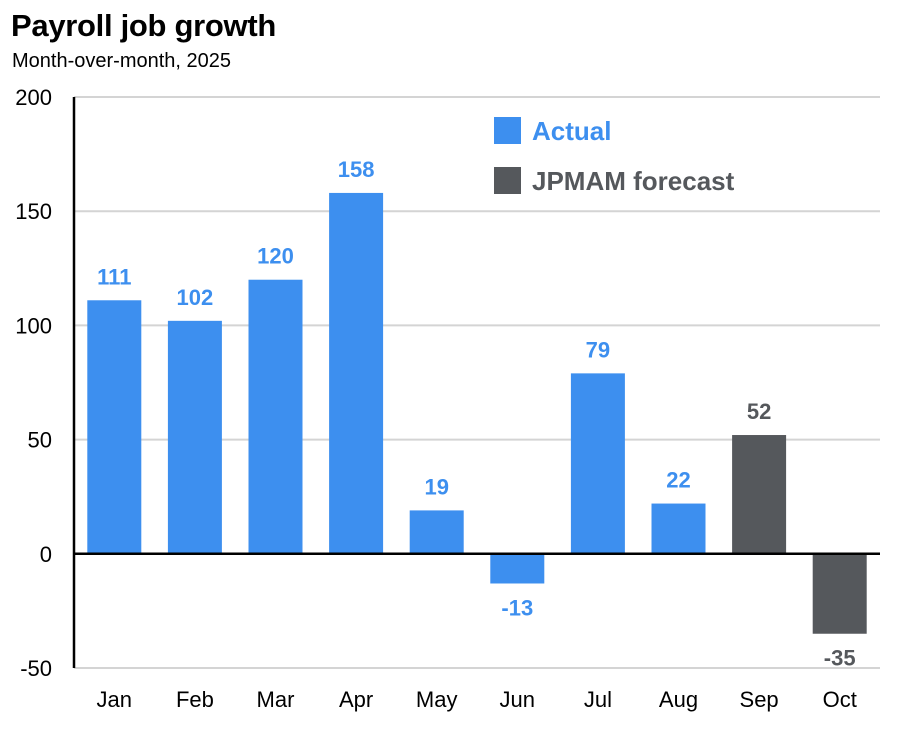 The width and height of the screenshot is (900, 732). I want to click on x-tick-label: May, so click(437, 699).